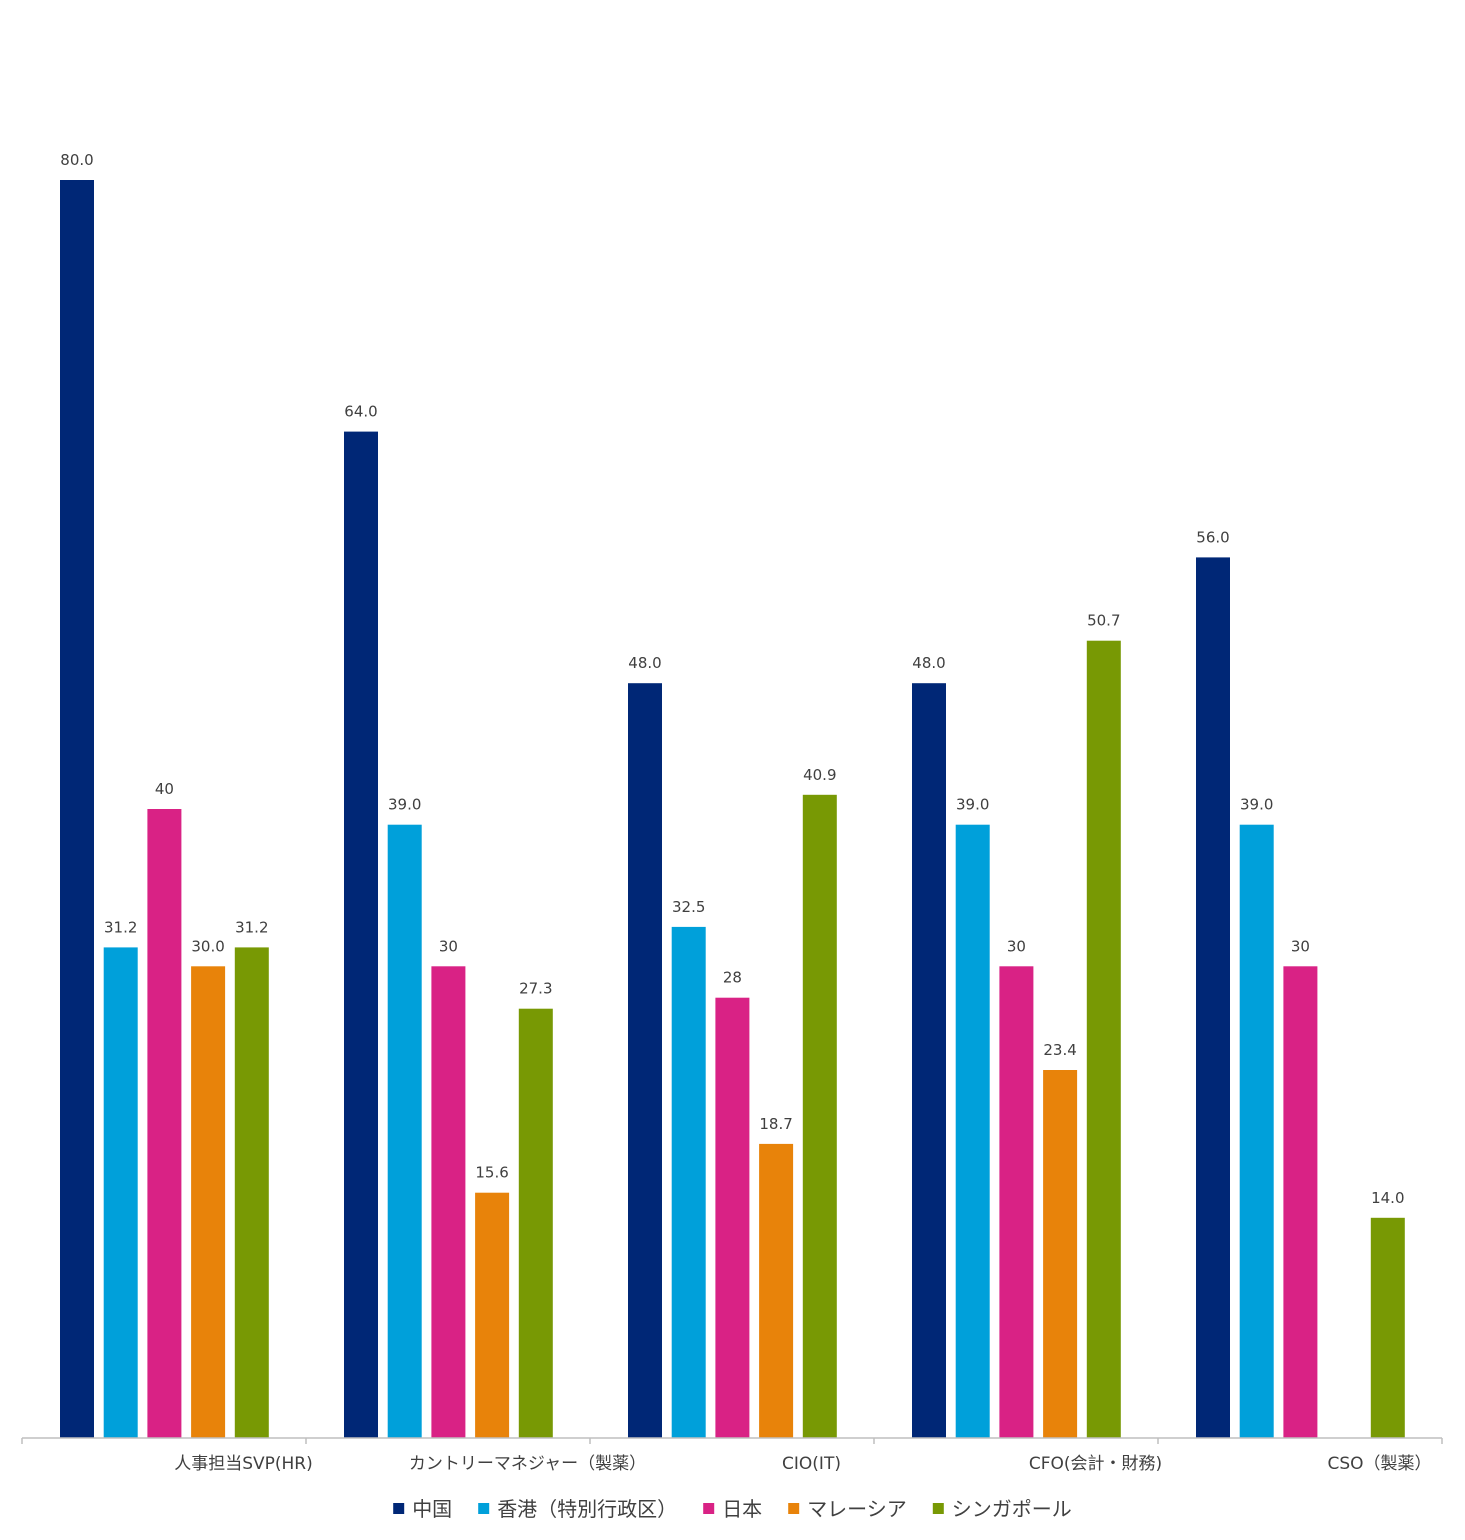 The height and width of the screenshot is (1540, 1465). Describe the element at coordinates (688, 907) in the screenshot. I see `data-label-2-1: 32.5` at that location.